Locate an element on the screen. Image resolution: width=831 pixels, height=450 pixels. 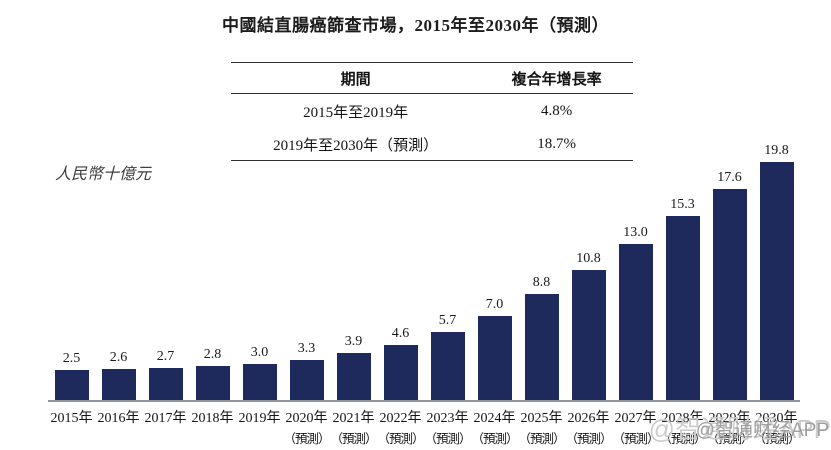
x-axis-tick: 2019年 is located at coordinates (259, 424).